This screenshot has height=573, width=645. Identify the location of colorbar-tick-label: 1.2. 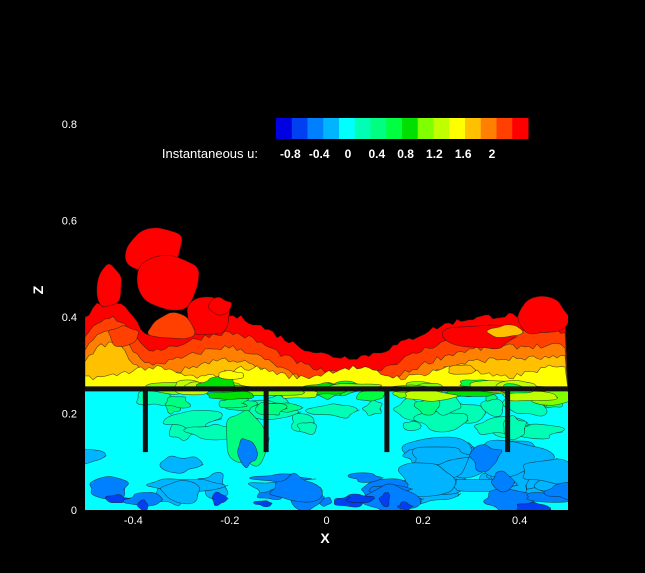
(434, 154).